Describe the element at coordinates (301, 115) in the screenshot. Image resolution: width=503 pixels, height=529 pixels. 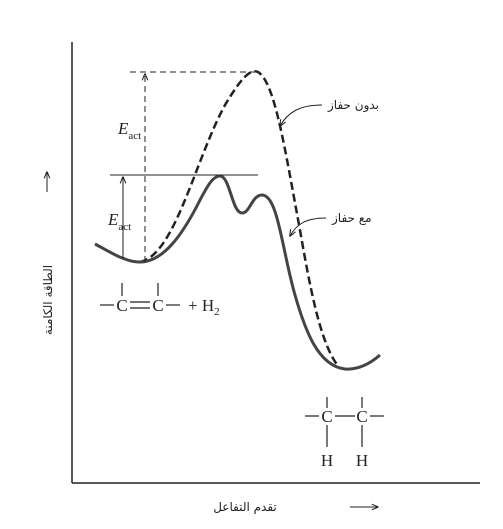
I see `leader-uncatalyzed` at that location.